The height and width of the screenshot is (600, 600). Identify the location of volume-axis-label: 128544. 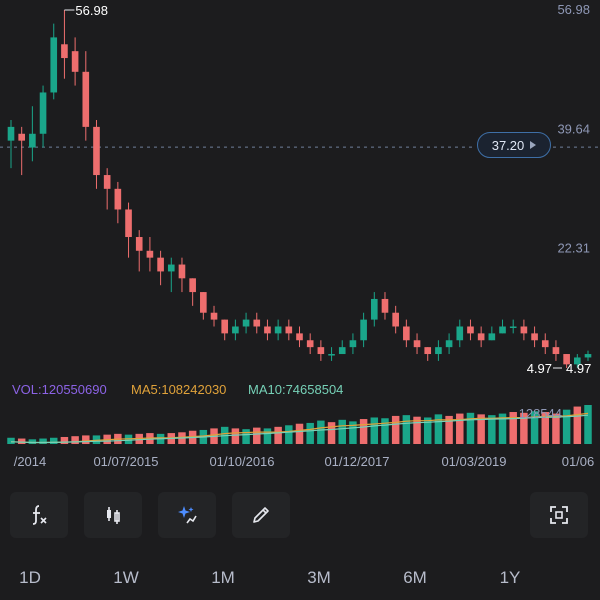
(540, 413).